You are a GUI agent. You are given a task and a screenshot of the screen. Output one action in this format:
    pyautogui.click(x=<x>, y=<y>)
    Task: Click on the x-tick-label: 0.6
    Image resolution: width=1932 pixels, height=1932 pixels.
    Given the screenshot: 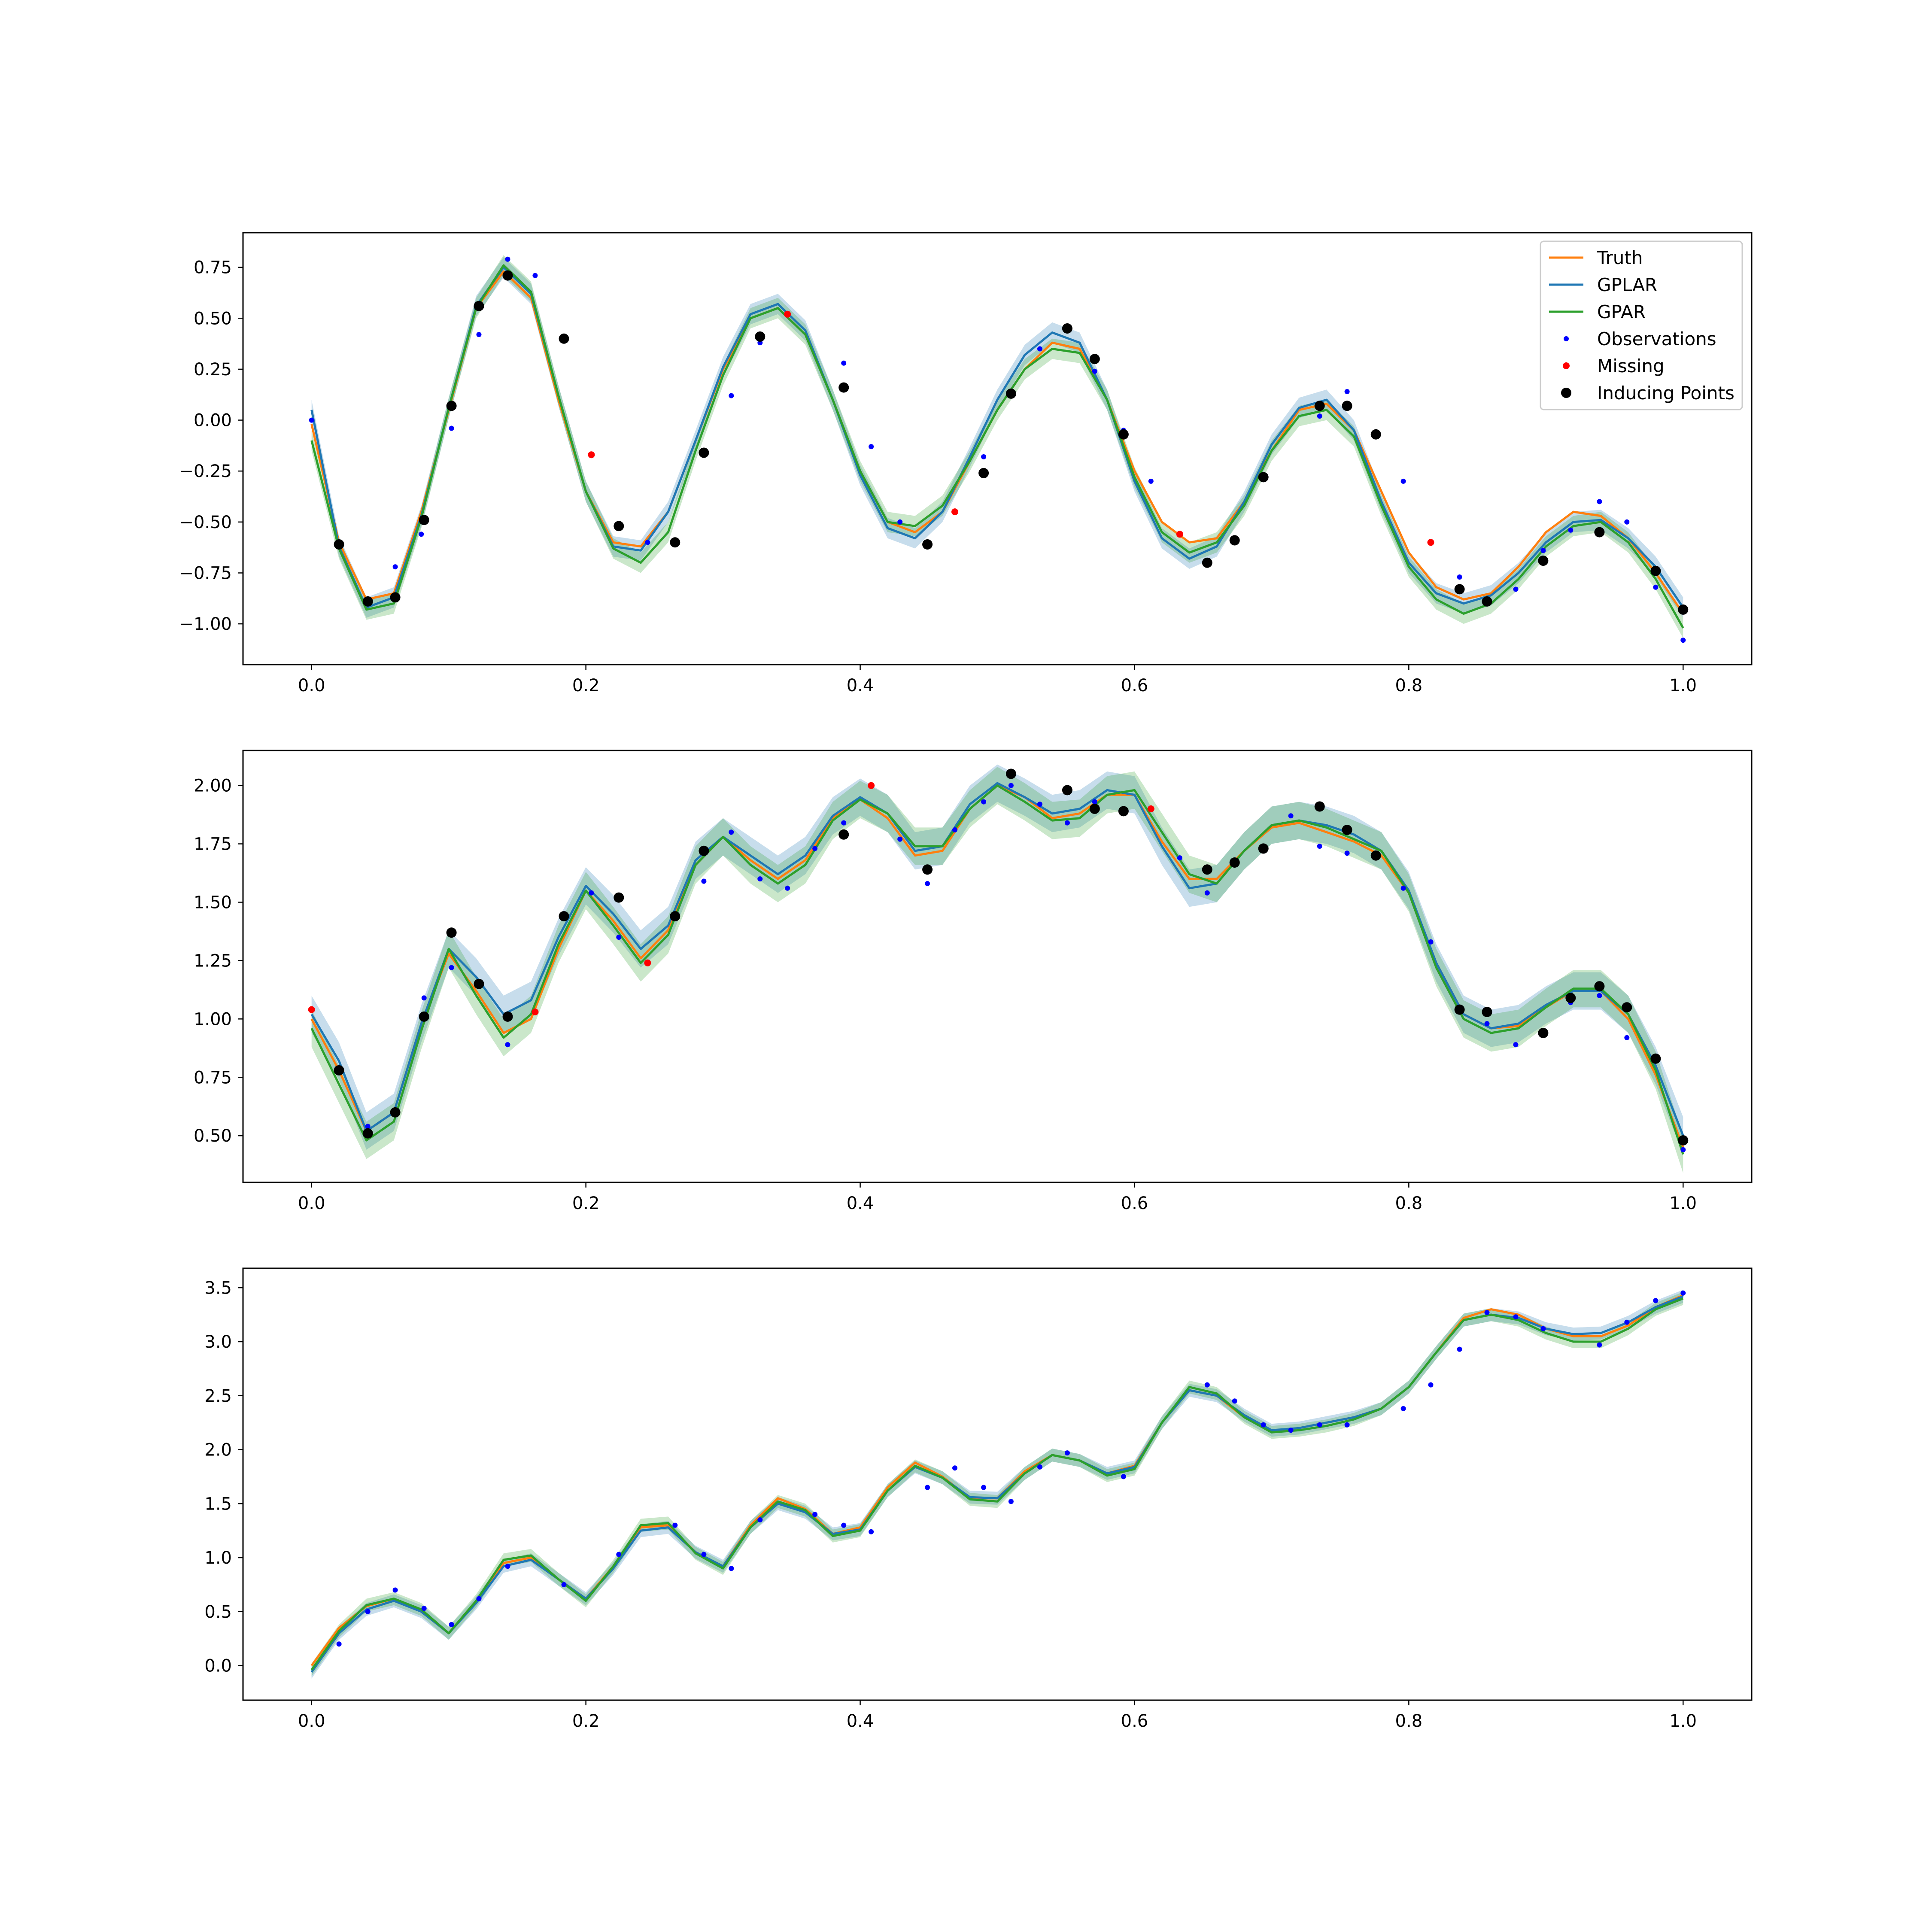 What is the action you would take?
    pyautogui.click(x=1134, y=1203)
    